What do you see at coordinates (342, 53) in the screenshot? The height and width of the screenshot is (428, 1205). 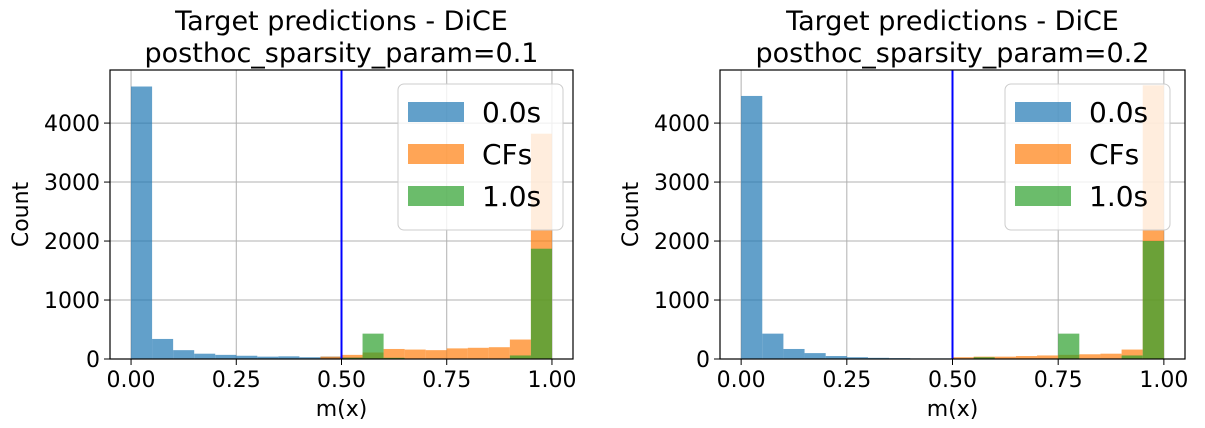 I see `chart-title-line2: posthoc_sparsity_param=0.1` at bounding box center [342, 53].